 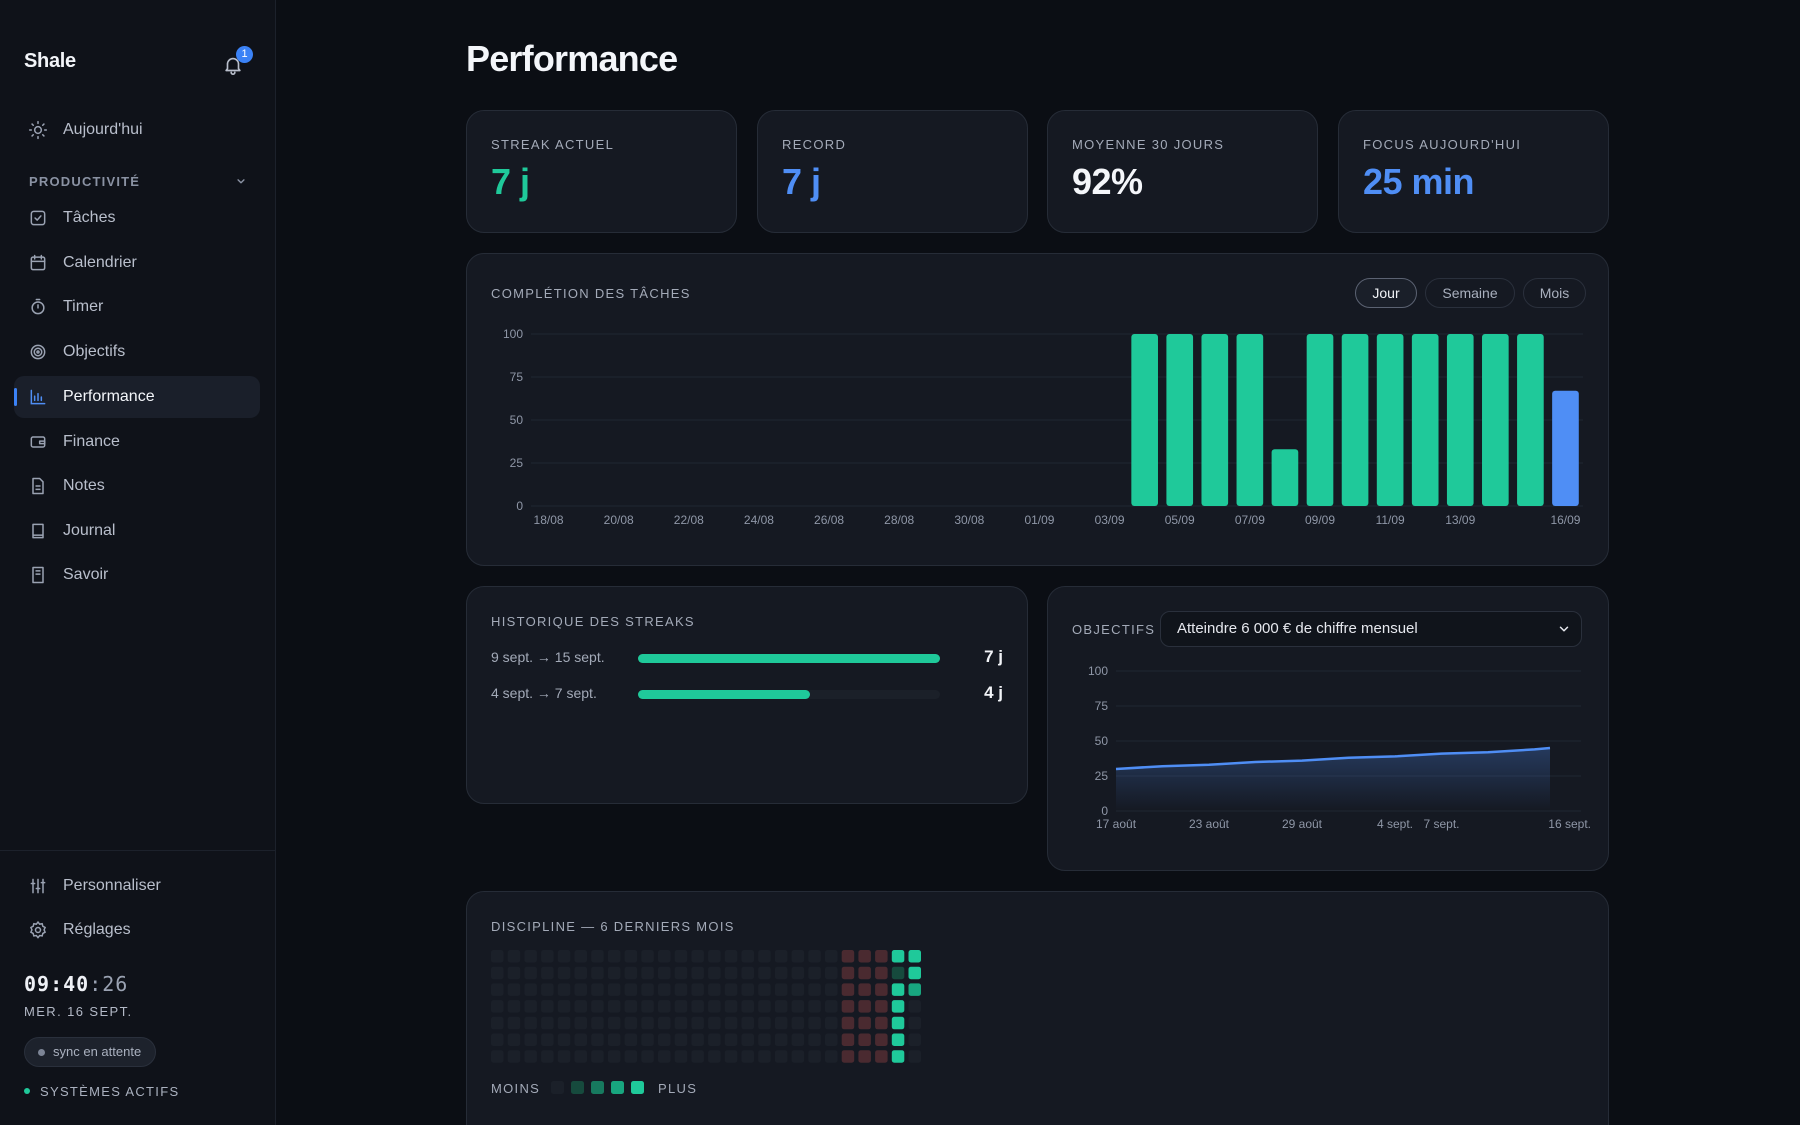 What do you see at coordinates (38, 397) in the screenshot?
I see `bar-chart-icon` at bounding box center [38, 397].